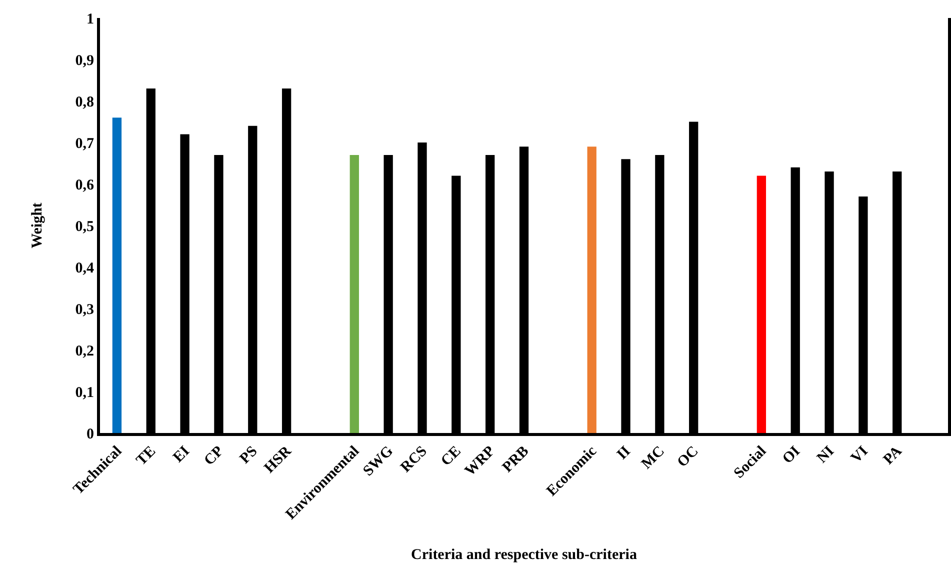 Image resolution: width=951 pixels, height=563 pixels. Describe the element at coordinates (893, 455) in the screenshot. I see `x-tick-label: PA` at that location.